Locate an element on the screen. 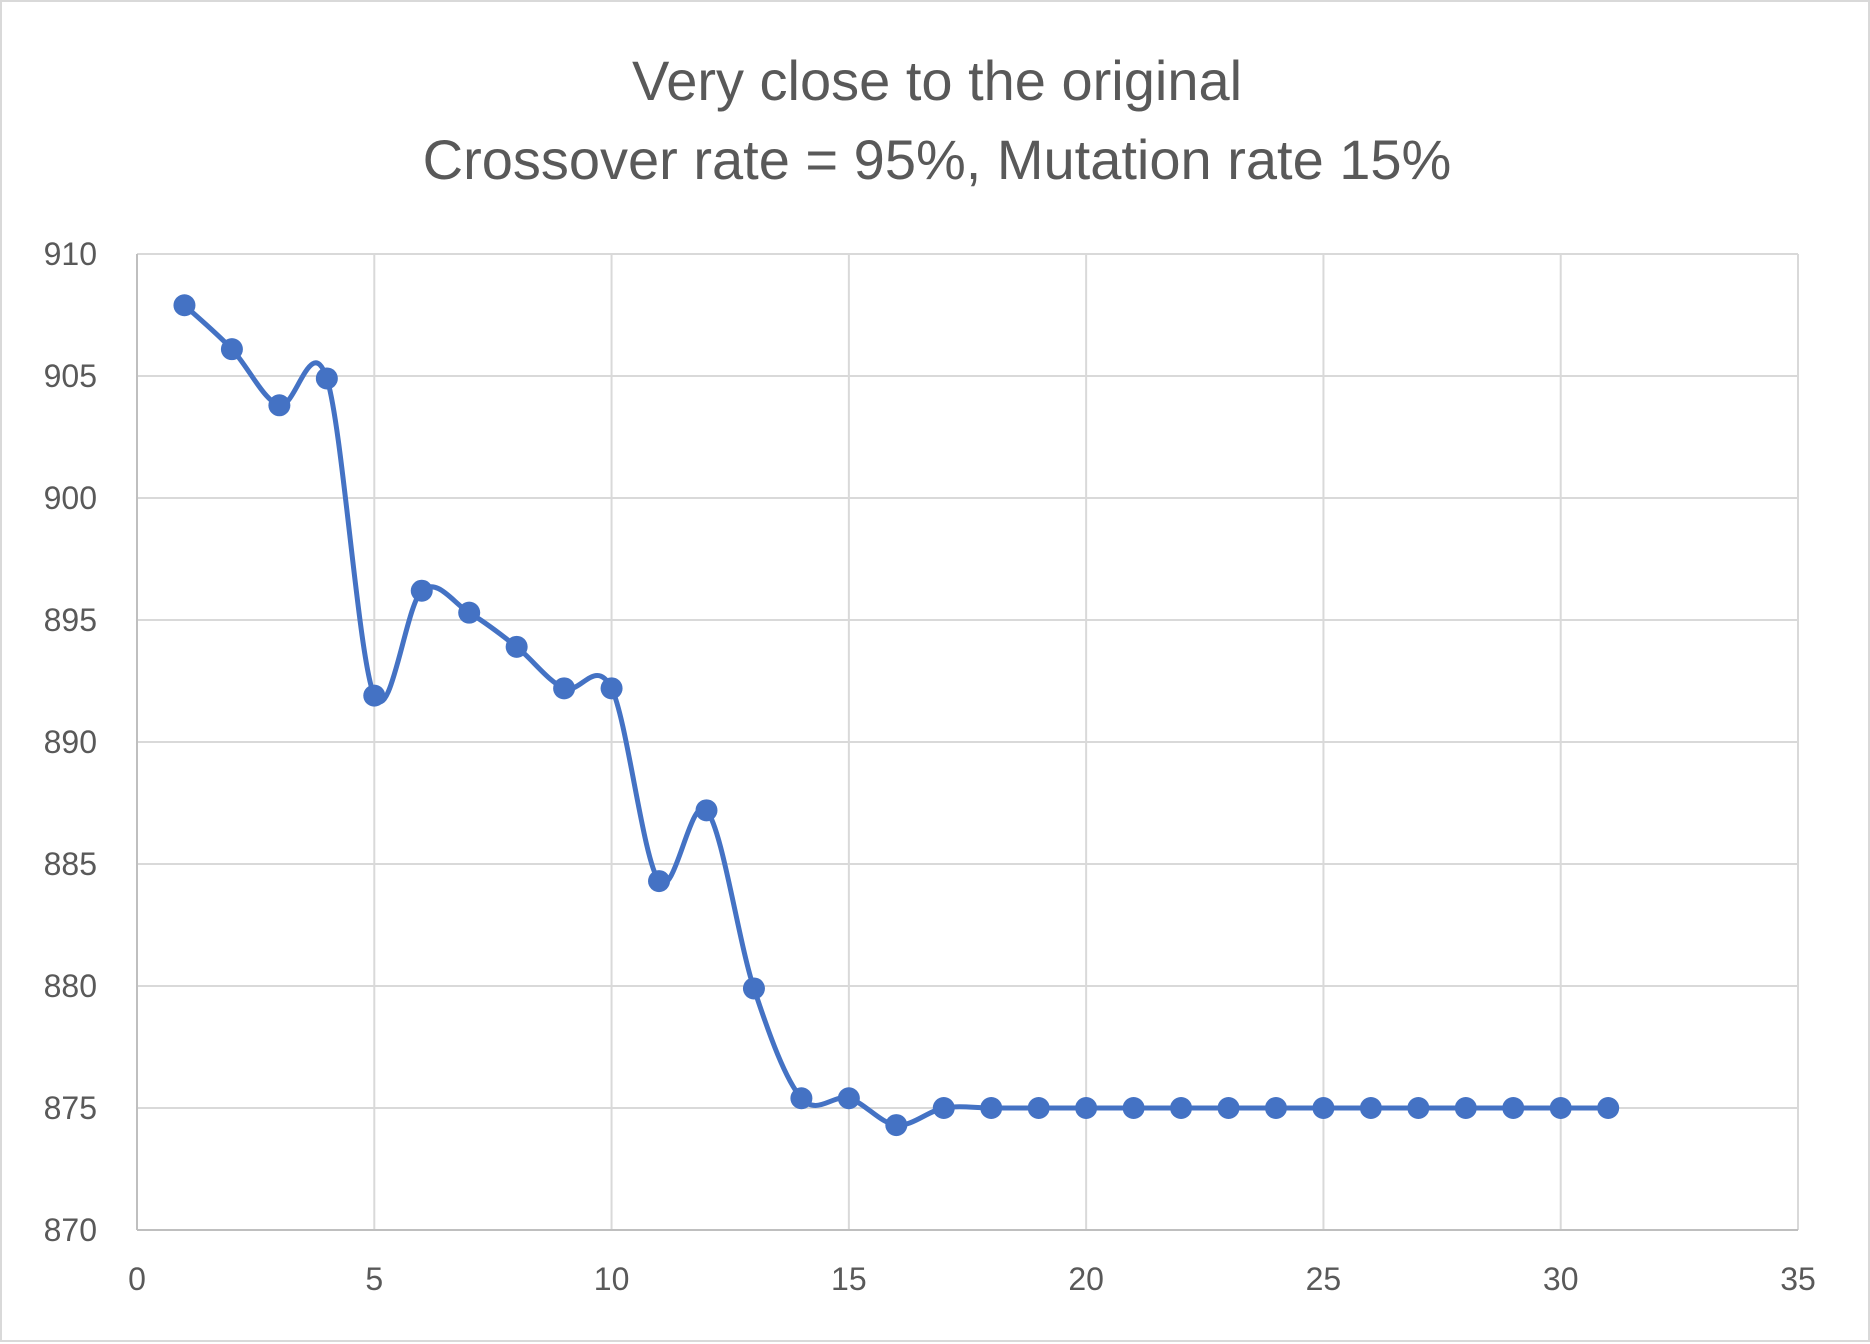  x-tick-label: 30 is located at coordinates (1561, 1279).